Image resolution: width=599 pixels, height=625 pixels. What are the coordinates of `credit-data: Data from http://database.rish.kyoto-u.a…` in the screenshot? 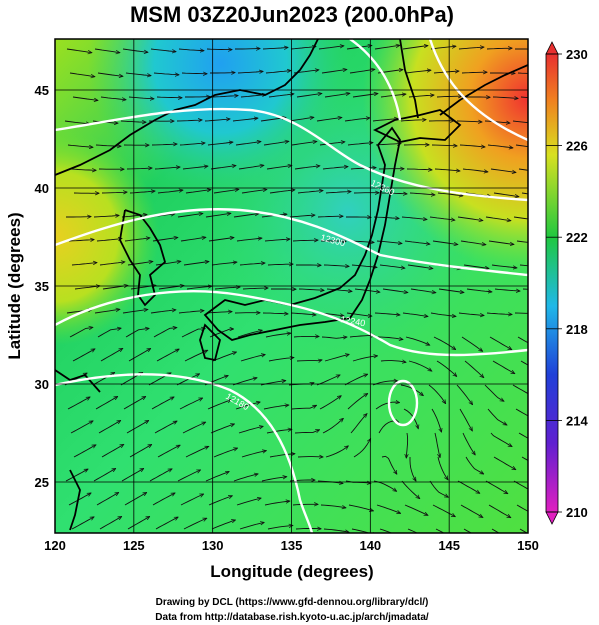 It's located at (292, 617).